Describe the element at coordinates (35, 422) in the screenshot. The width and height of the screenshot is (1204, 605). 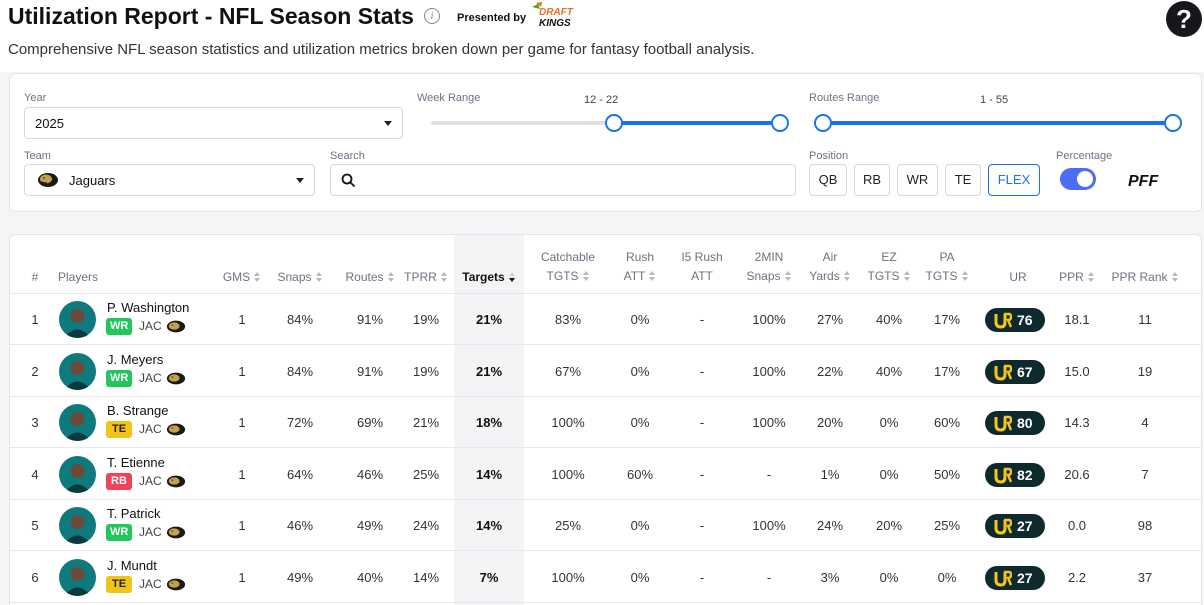
I see `cell-rank: 3` at that location.